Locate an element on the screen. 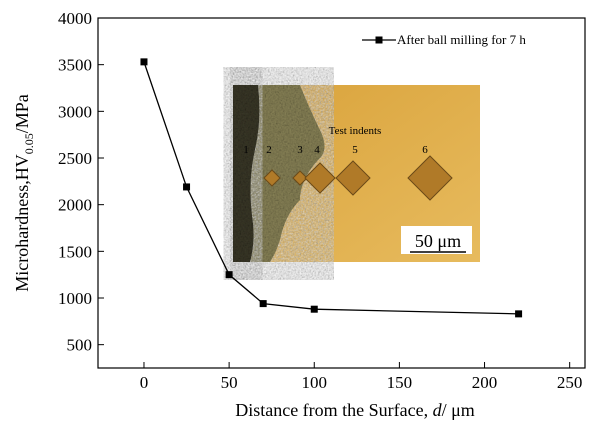 Image resolution: width=596 pixels, height=431 pixels. legend-label: After ball milling for 7 h is located at coordinates (461, 39).